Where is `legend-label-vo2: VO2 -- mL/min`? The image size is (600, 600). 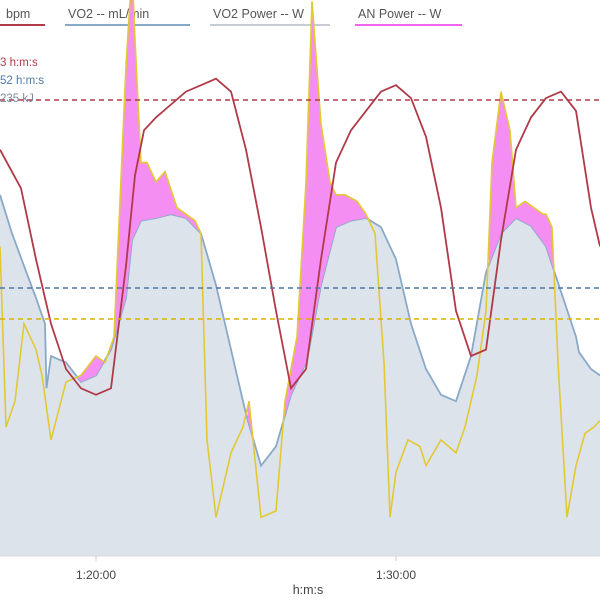
legend-label-vo2: VO2 -- mL/min is located at coordinates (108, 14).